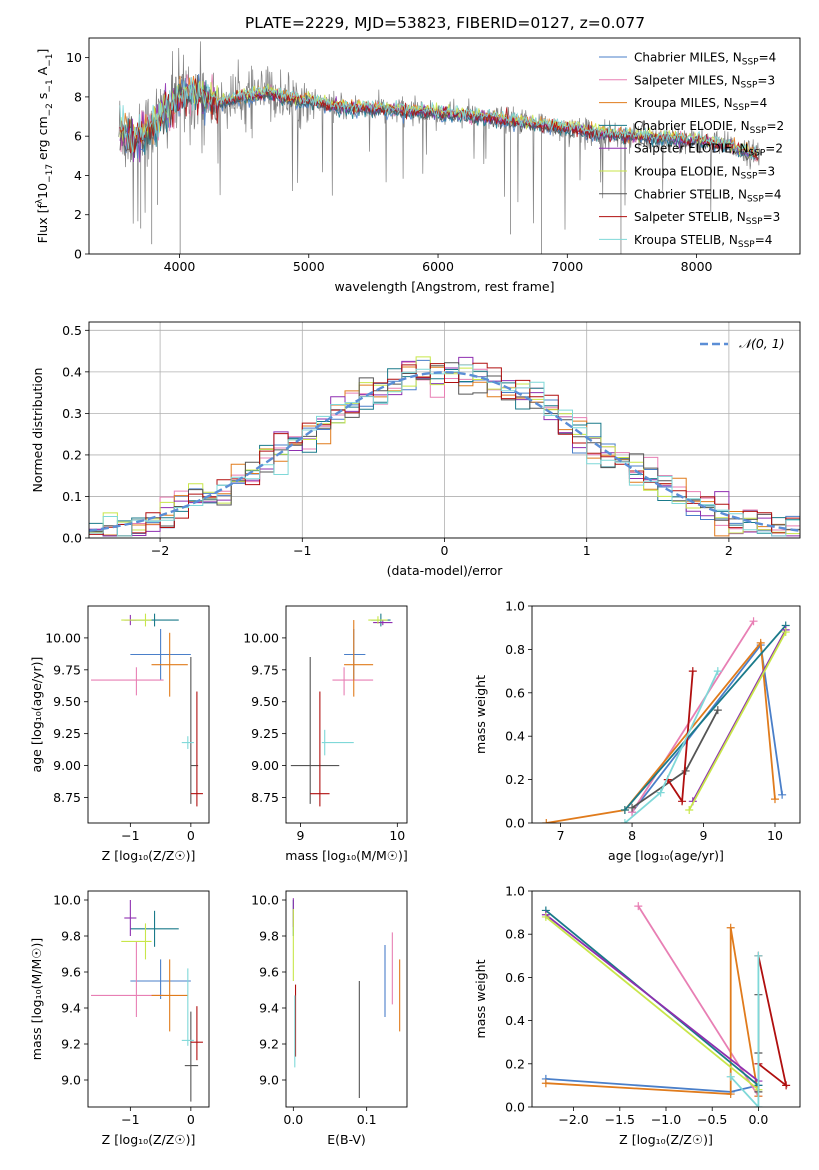  I want to click on y-tick-label: 9.00, so click(265, 765).